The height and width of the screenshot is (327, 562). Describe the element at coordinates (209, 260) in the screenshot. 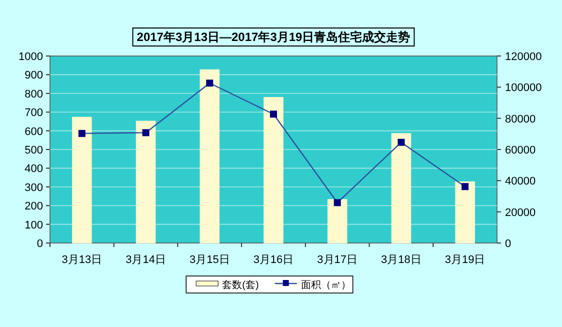

I see `x-tick-label: 3月15日` at that location.